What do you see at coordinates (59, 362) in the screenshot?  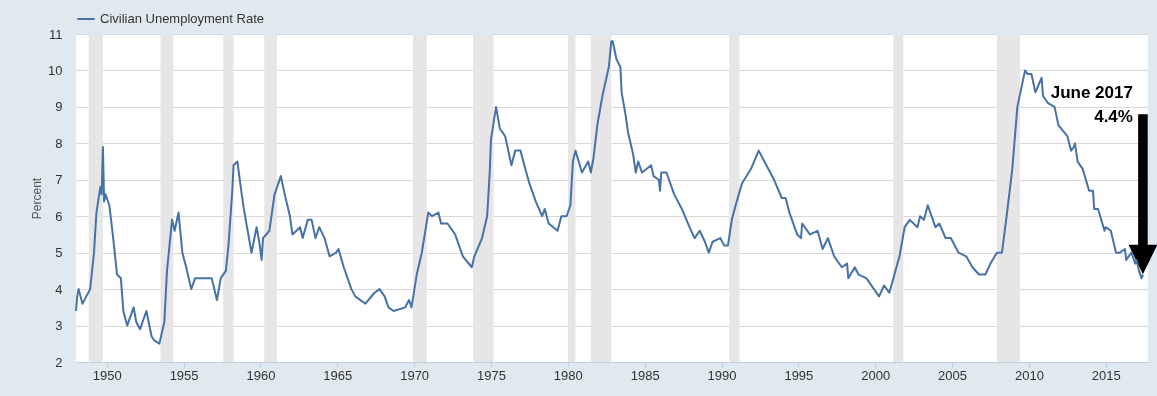 I see `y-tick-label: 2` at bounding box center [59, 362].